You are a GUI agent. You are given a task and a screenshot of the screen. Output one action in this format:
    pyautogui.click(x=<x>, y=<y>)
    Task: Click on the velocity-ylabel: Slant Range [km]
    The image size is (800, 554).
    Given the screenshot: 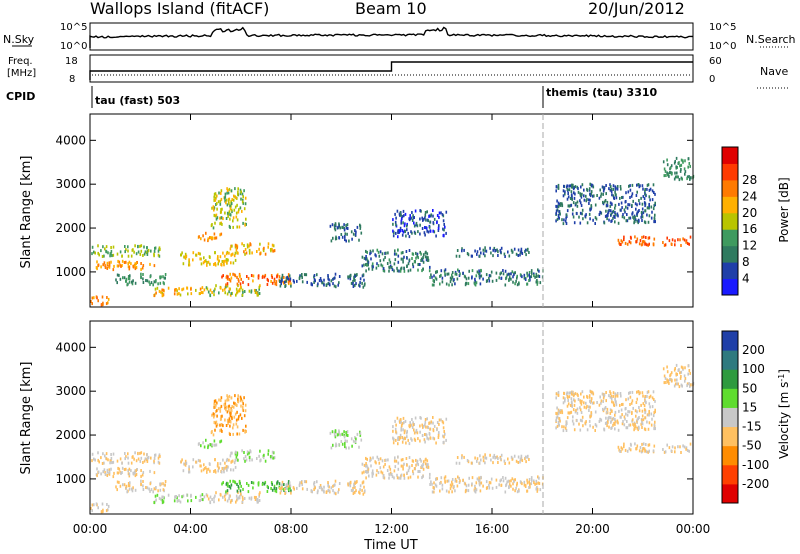 What is the action you would take?
    pyautogui.click(x=26, y=418)
    